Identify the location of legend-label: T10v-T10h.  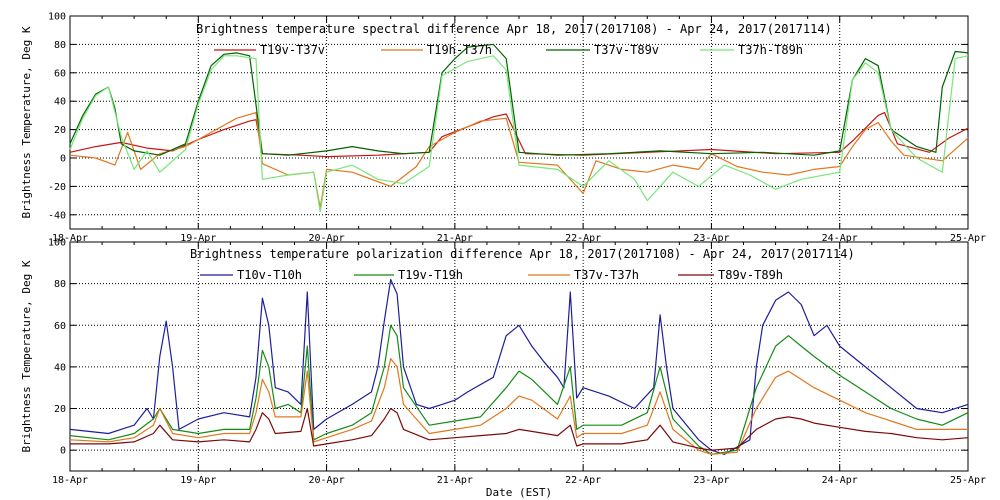
(269, 275).